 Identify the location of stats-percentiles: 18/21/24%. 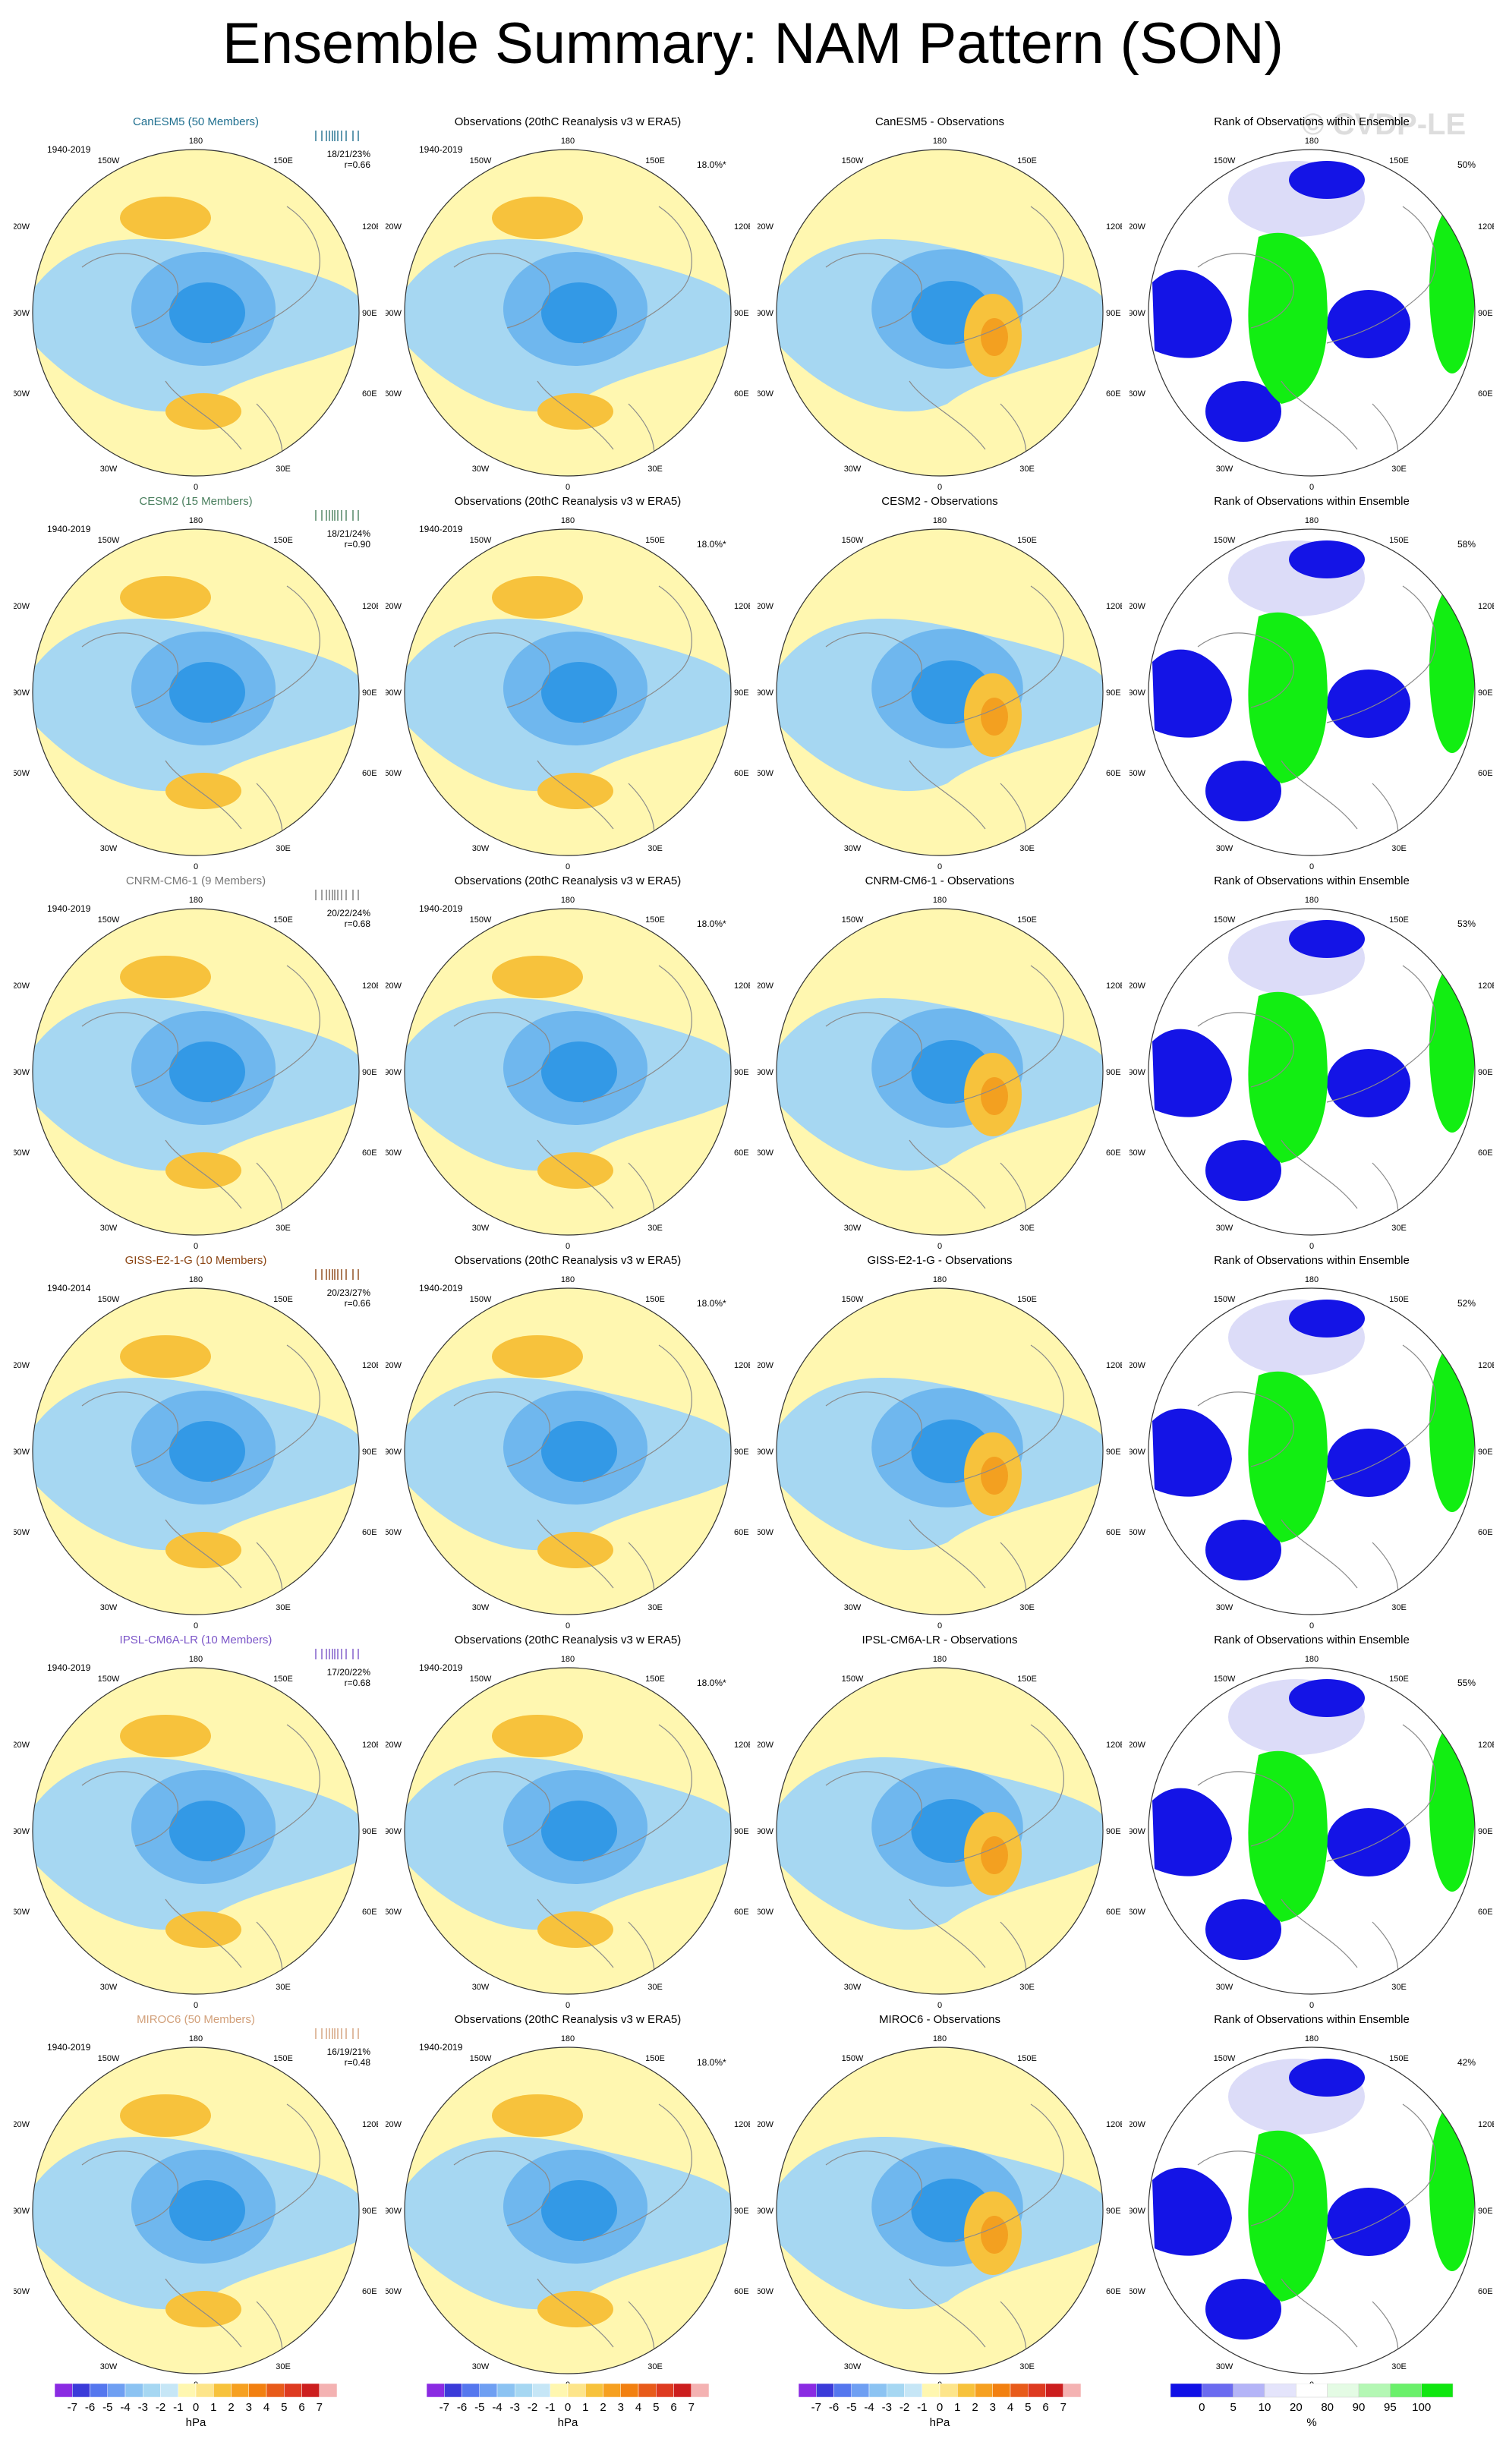
(348, 533).